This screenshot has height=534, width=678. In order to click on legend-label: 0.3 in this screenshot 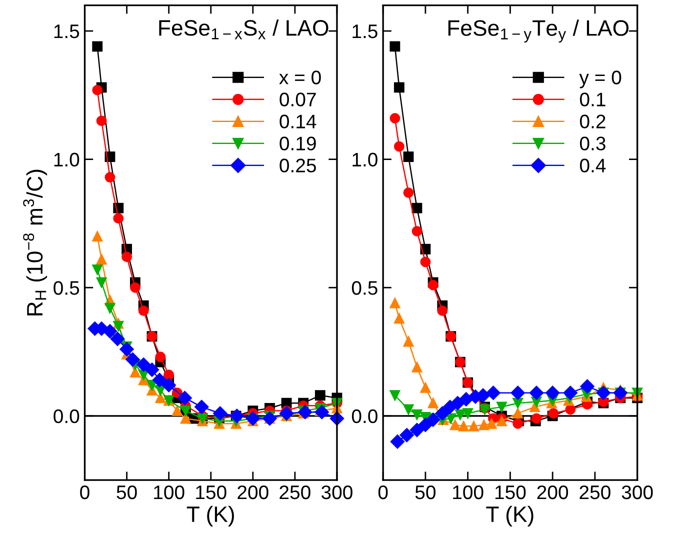, I will do `click(593, 143)`.